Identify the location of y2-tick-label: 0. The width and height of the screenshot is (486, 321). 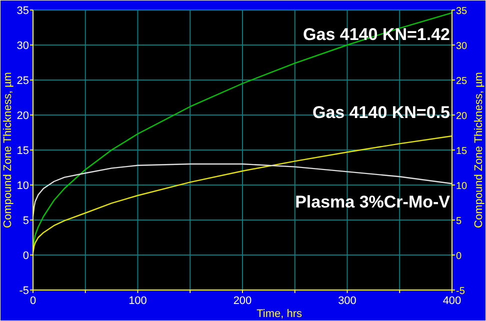
(459, 256).